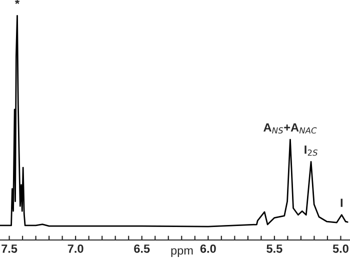 This screenshot has width=350, height=262. What do you see at coordinates (76, 248) in the screenshot?
I see `x-tick-label: 7.0` at bounding box center [76, 248].